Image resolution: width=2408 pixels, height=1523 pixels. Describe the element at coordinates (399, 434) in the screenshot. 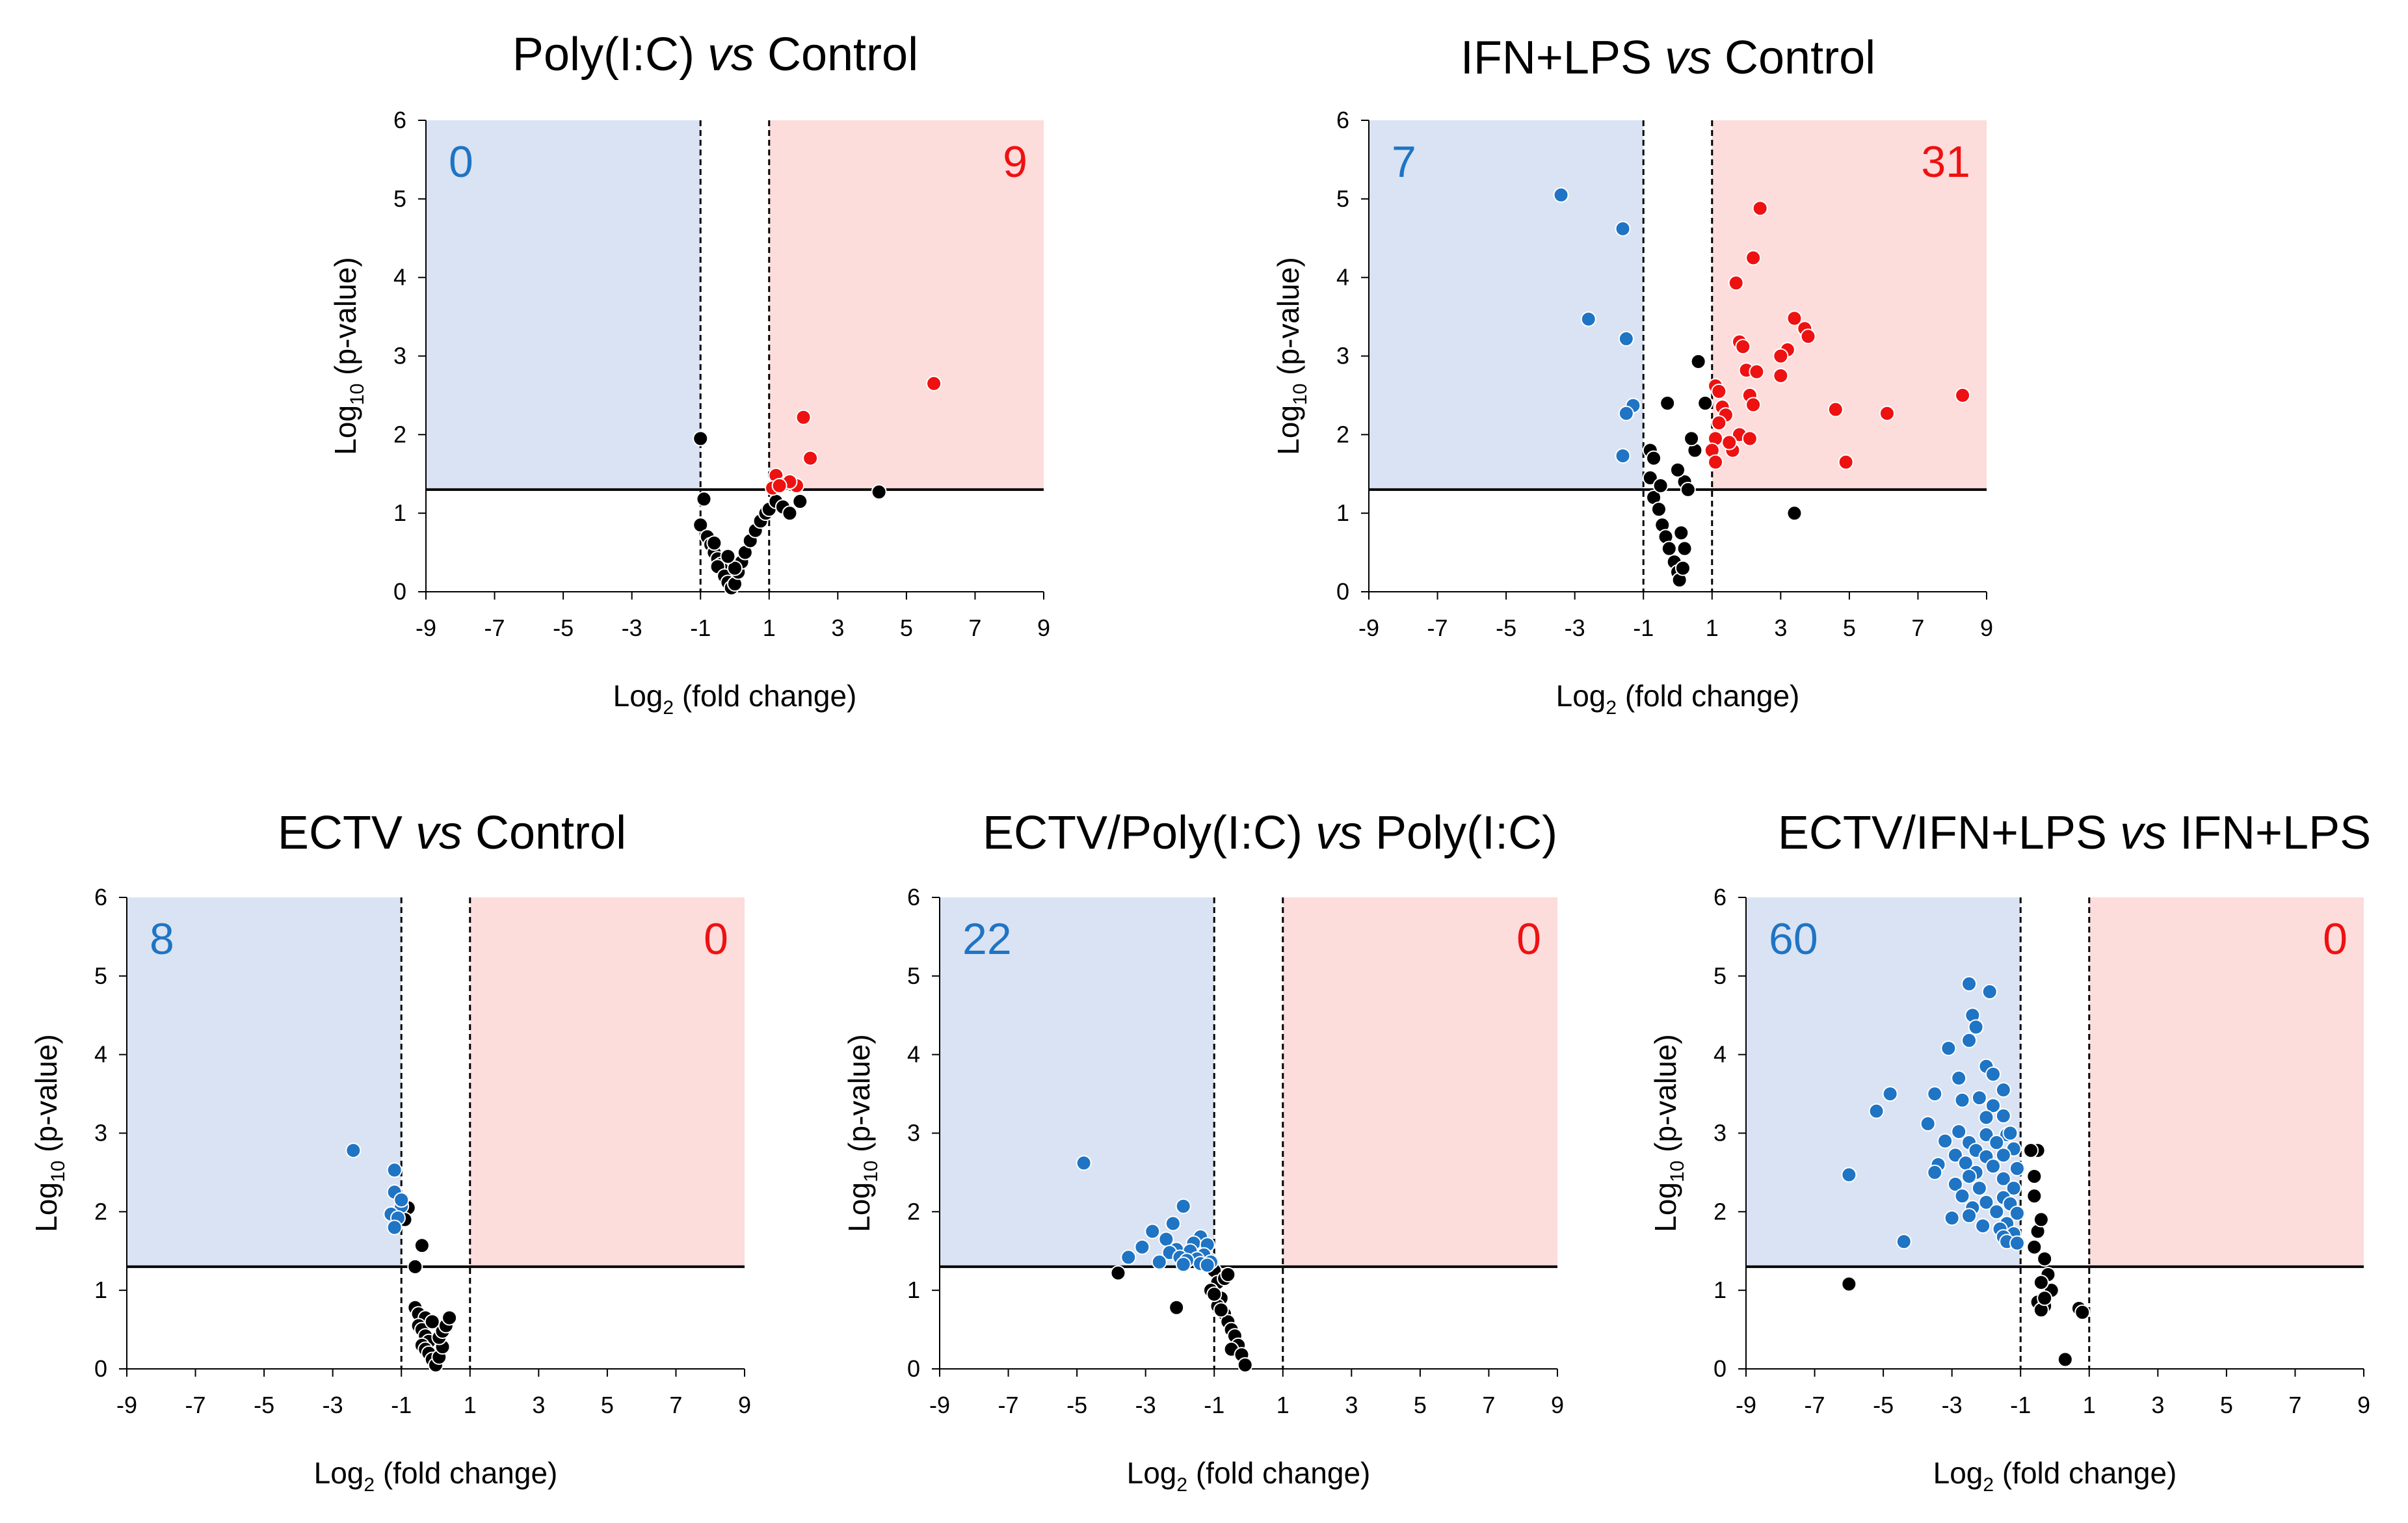

I see `y-tick-label: 2` at that location.